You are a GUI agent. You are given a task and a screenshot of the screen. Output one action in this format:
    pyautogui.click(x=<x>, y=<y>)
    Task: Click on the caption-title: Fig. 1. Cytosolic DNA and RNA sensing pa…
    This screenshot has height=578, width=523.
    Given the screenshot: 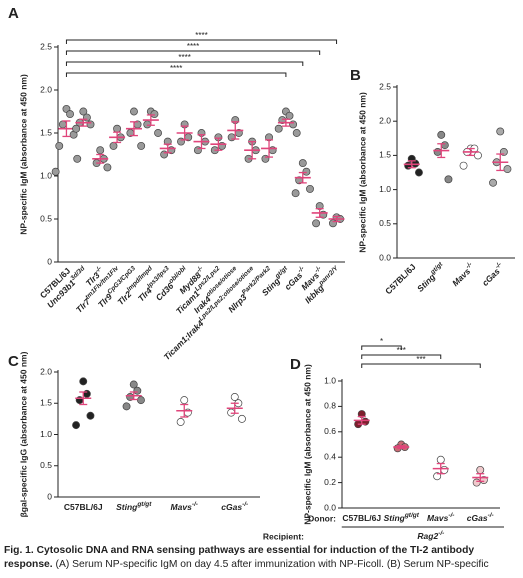 What is the action you would take?
    pyautogui.click(x=239, y=557)
    